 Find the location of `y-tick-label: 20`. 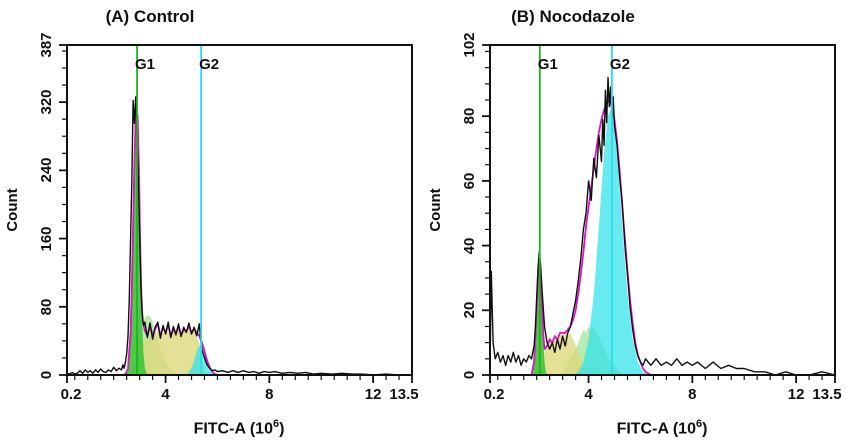

y-tick-label: 20 is located at coordinates (469, 310).